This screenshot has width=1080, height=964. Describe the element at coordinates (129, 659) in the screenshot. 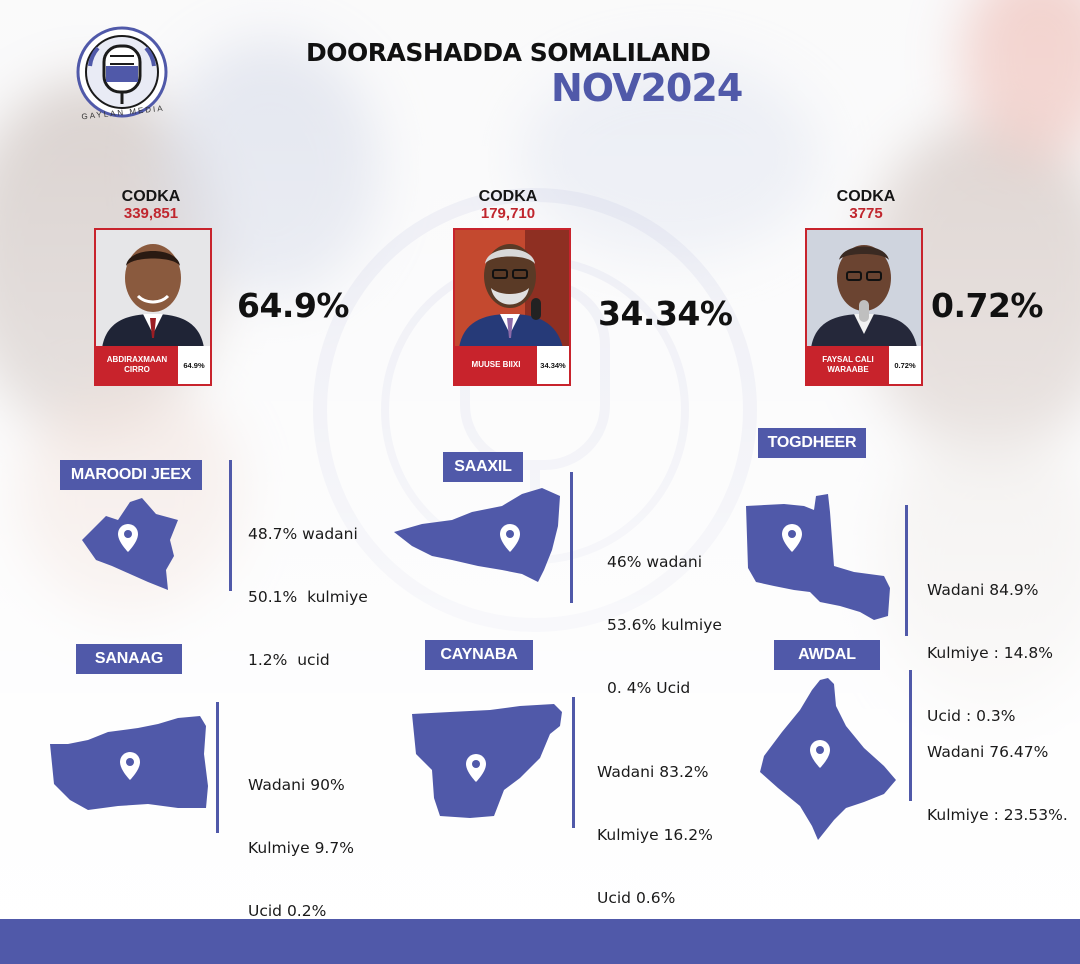

I see `region-label-sanaag: SANAAG` at that location.